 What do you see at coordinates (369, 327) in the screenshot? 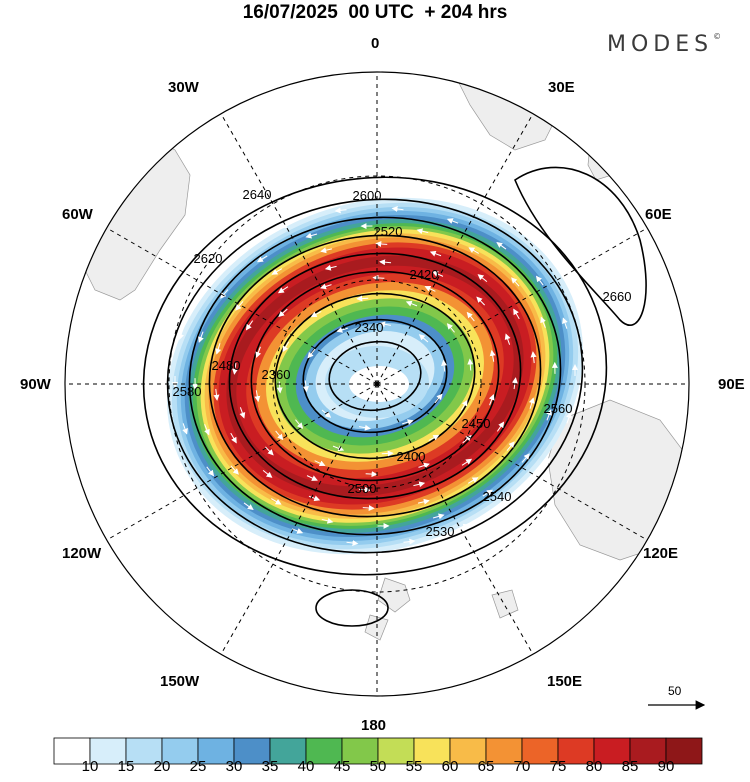
I see `contour-label-2340: 2340` at bounding box center [369, 327].